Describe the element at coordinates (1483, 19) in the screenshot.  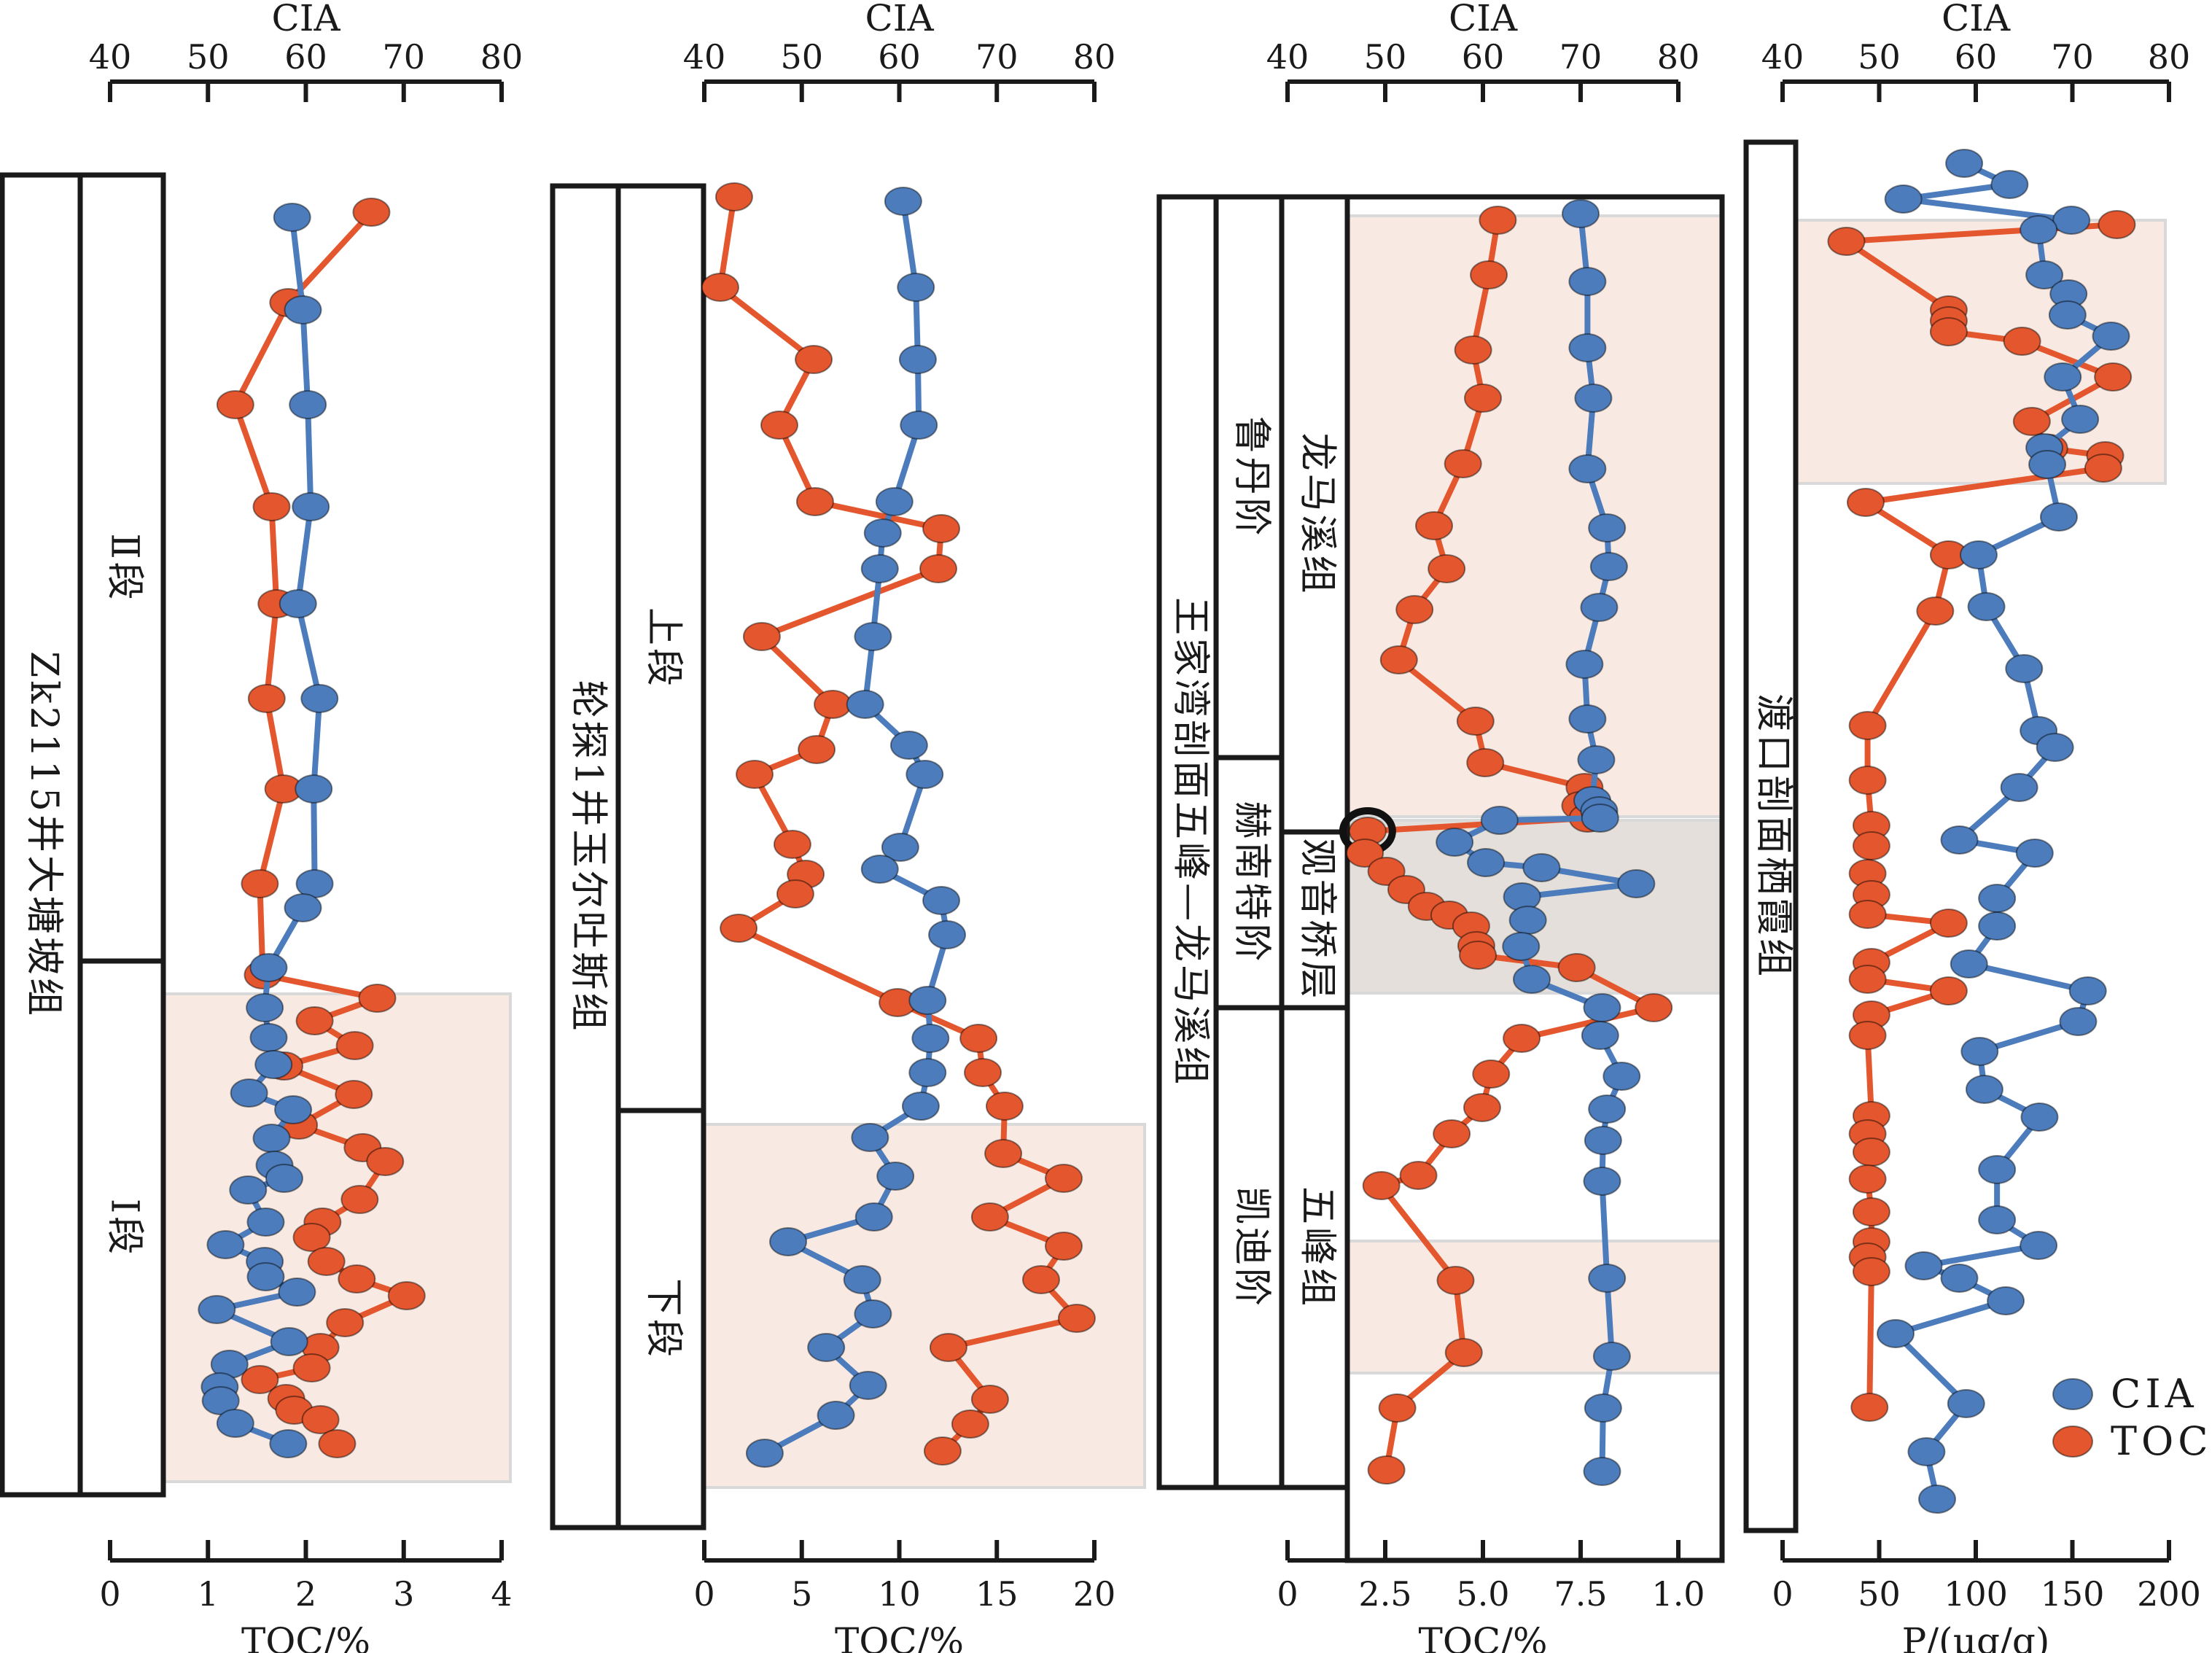
I see `top-axis-title: CIA` at that location.